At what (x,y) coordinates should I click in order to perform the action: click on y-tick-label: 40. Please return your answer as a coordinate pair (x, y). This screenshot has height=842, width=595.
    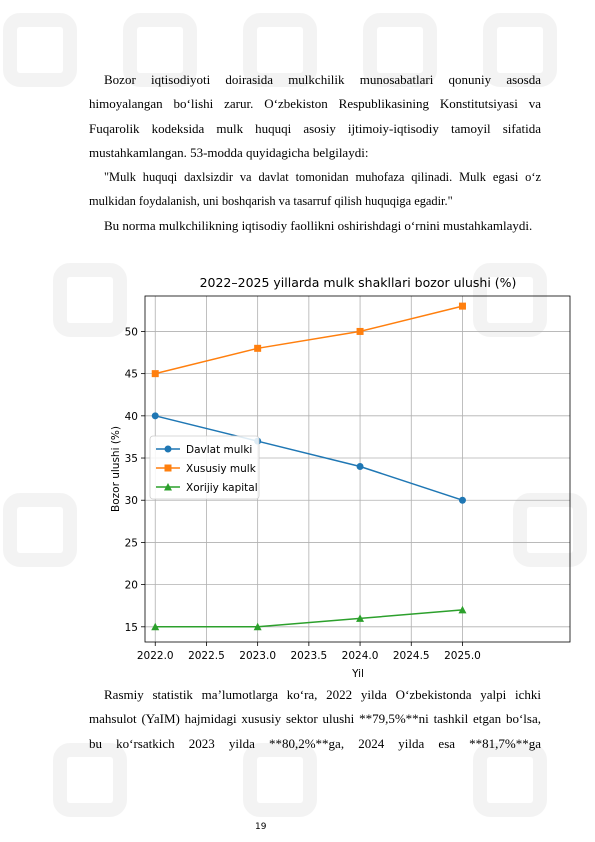
    Looking at the image, I should click on (131, 417).